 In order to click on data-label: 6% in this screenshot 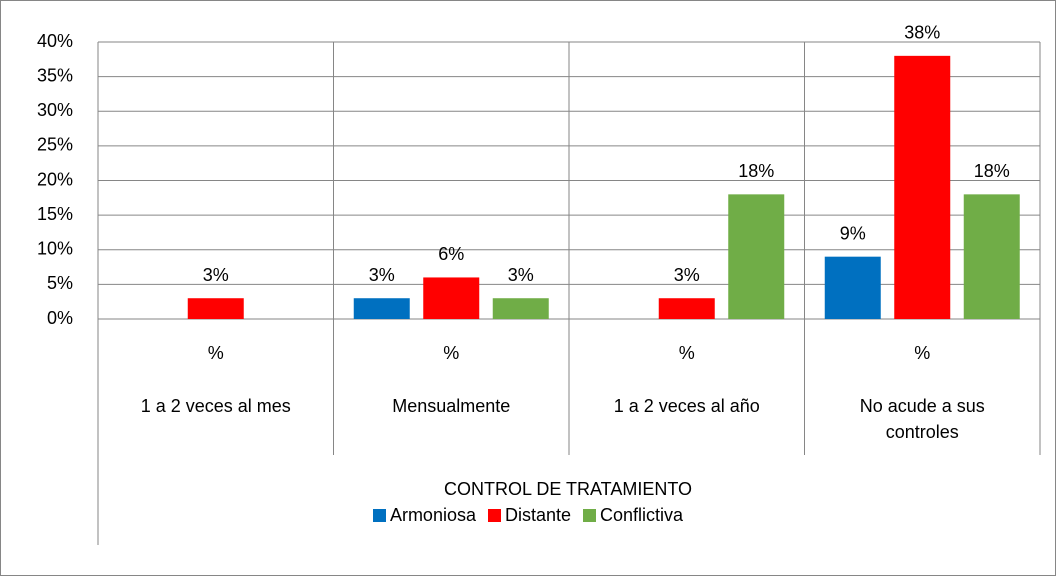, I will do `click(451, 254)`.